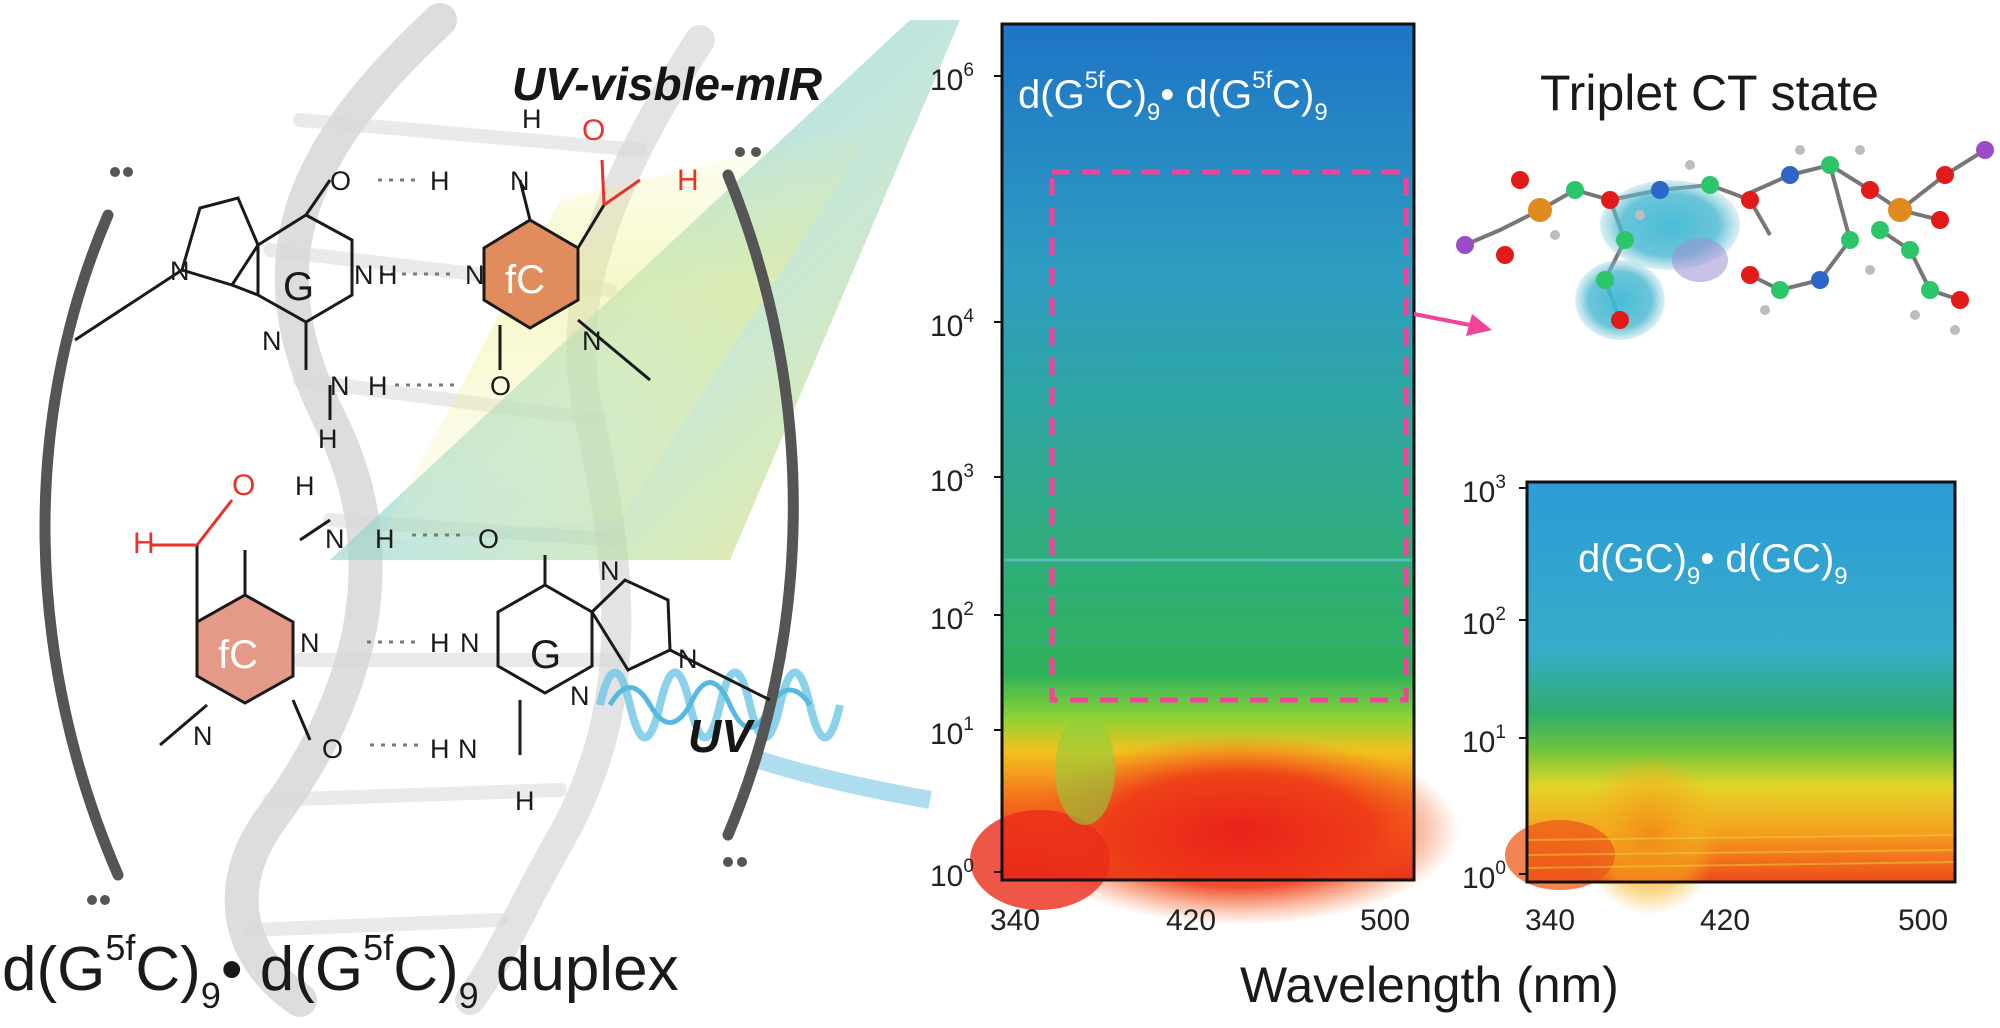 This screenshot has width=2000, height=1028. I want to click on upper-base-pair, so click(362, 289).